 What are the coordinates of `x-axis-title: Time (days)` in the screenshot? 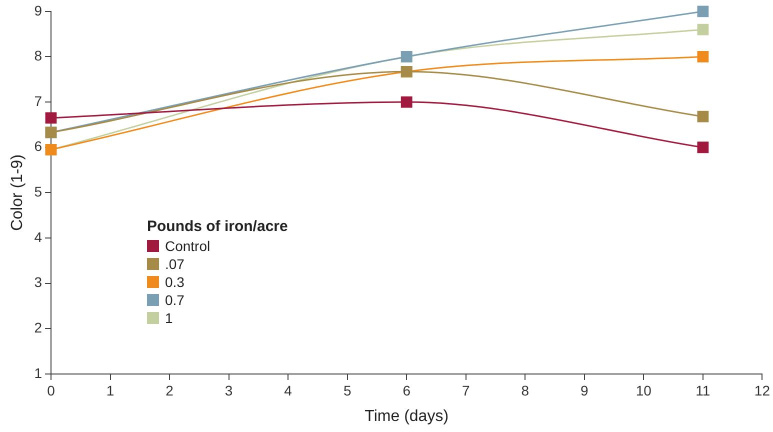 It's located at (406, 416).